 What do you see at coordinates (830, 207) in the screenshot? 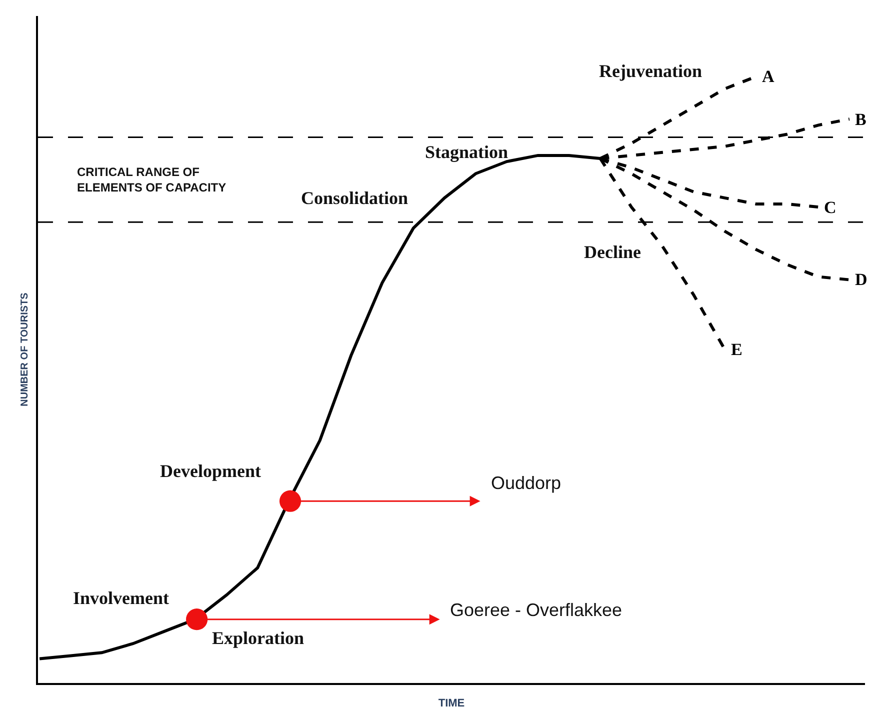
I see `series-label: C` at bounding box center [830, 207].